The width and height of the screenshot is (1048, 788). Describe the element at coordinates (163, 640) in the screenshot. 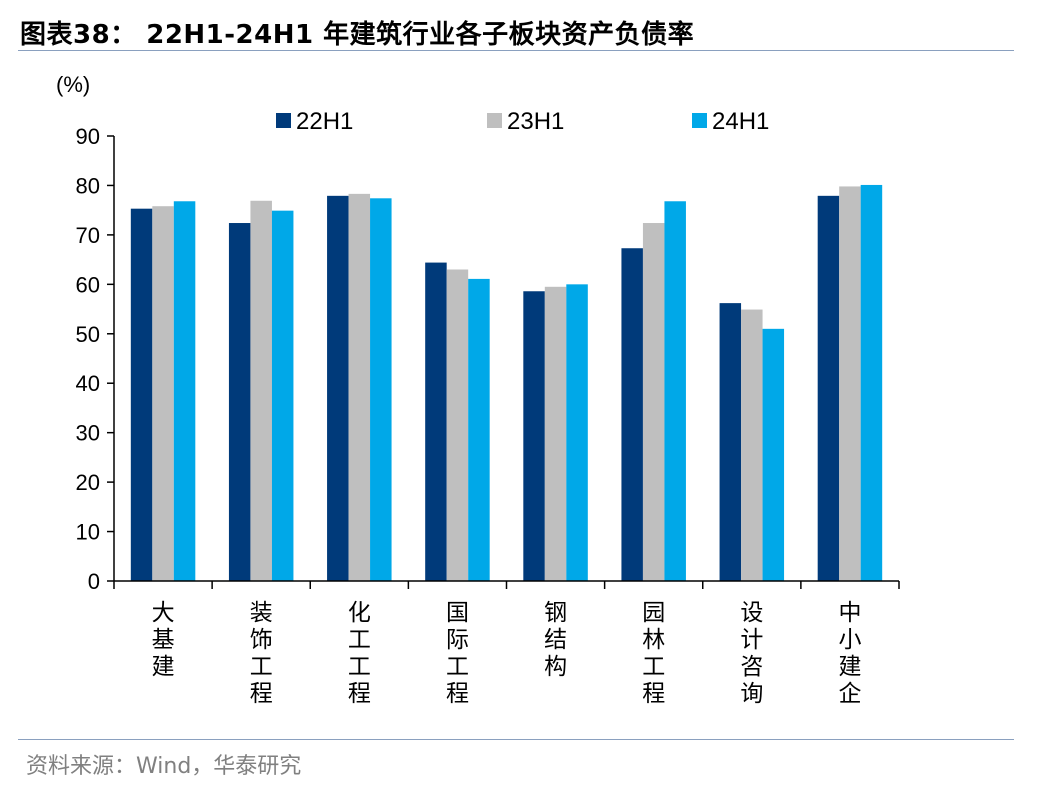

I see `x-category-label: 大基建` at that location.